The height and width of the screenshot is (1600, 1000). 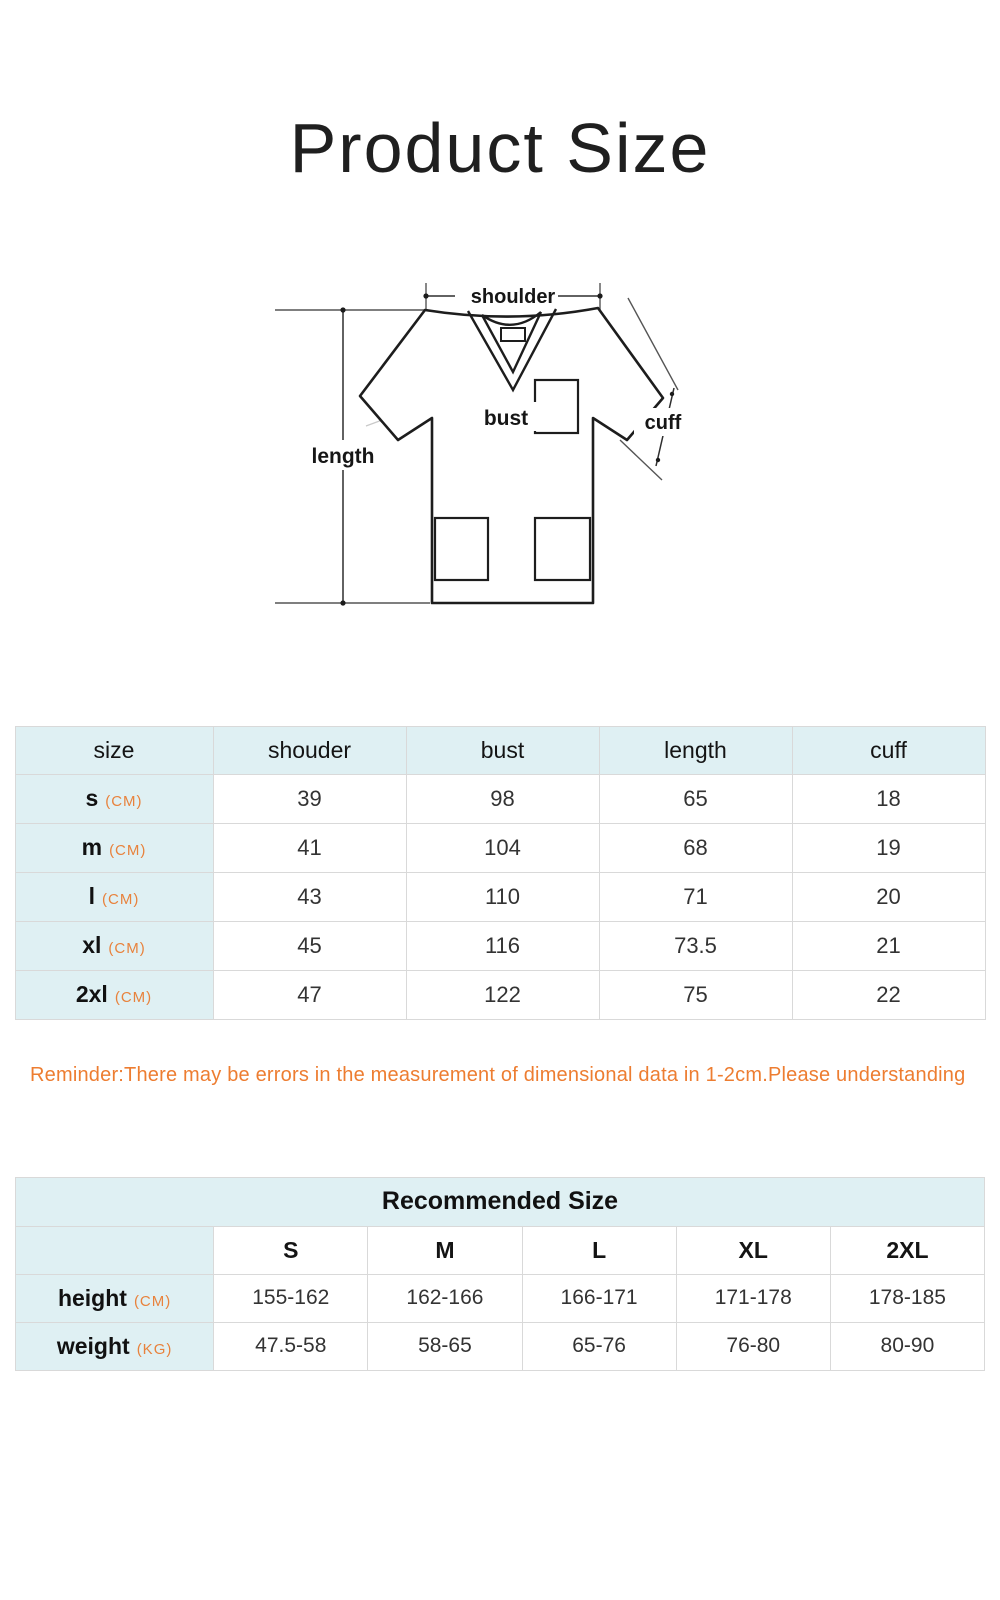 What do you see at coordinates (500, 148) in the screenshot?
I see `page-title: Product Size` at bounding box center [500, 148].